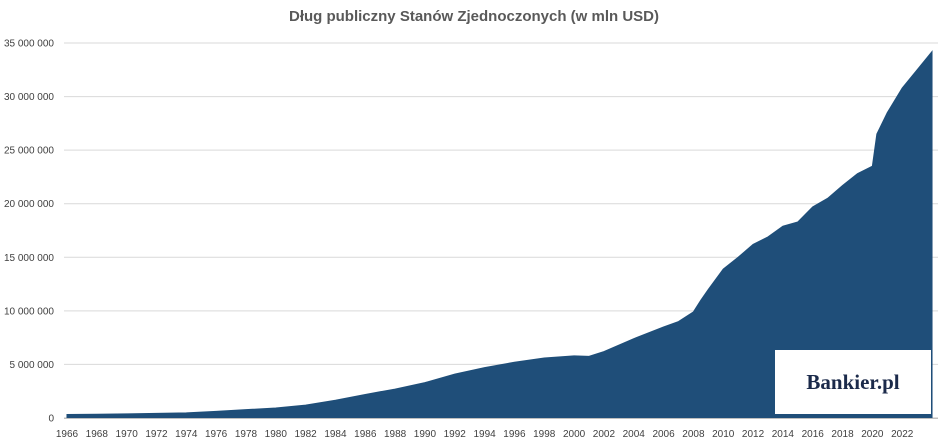  Describe the element at coordinates (634, 434) in the screenshot. I see `x-tick-label: 2004` at that location.